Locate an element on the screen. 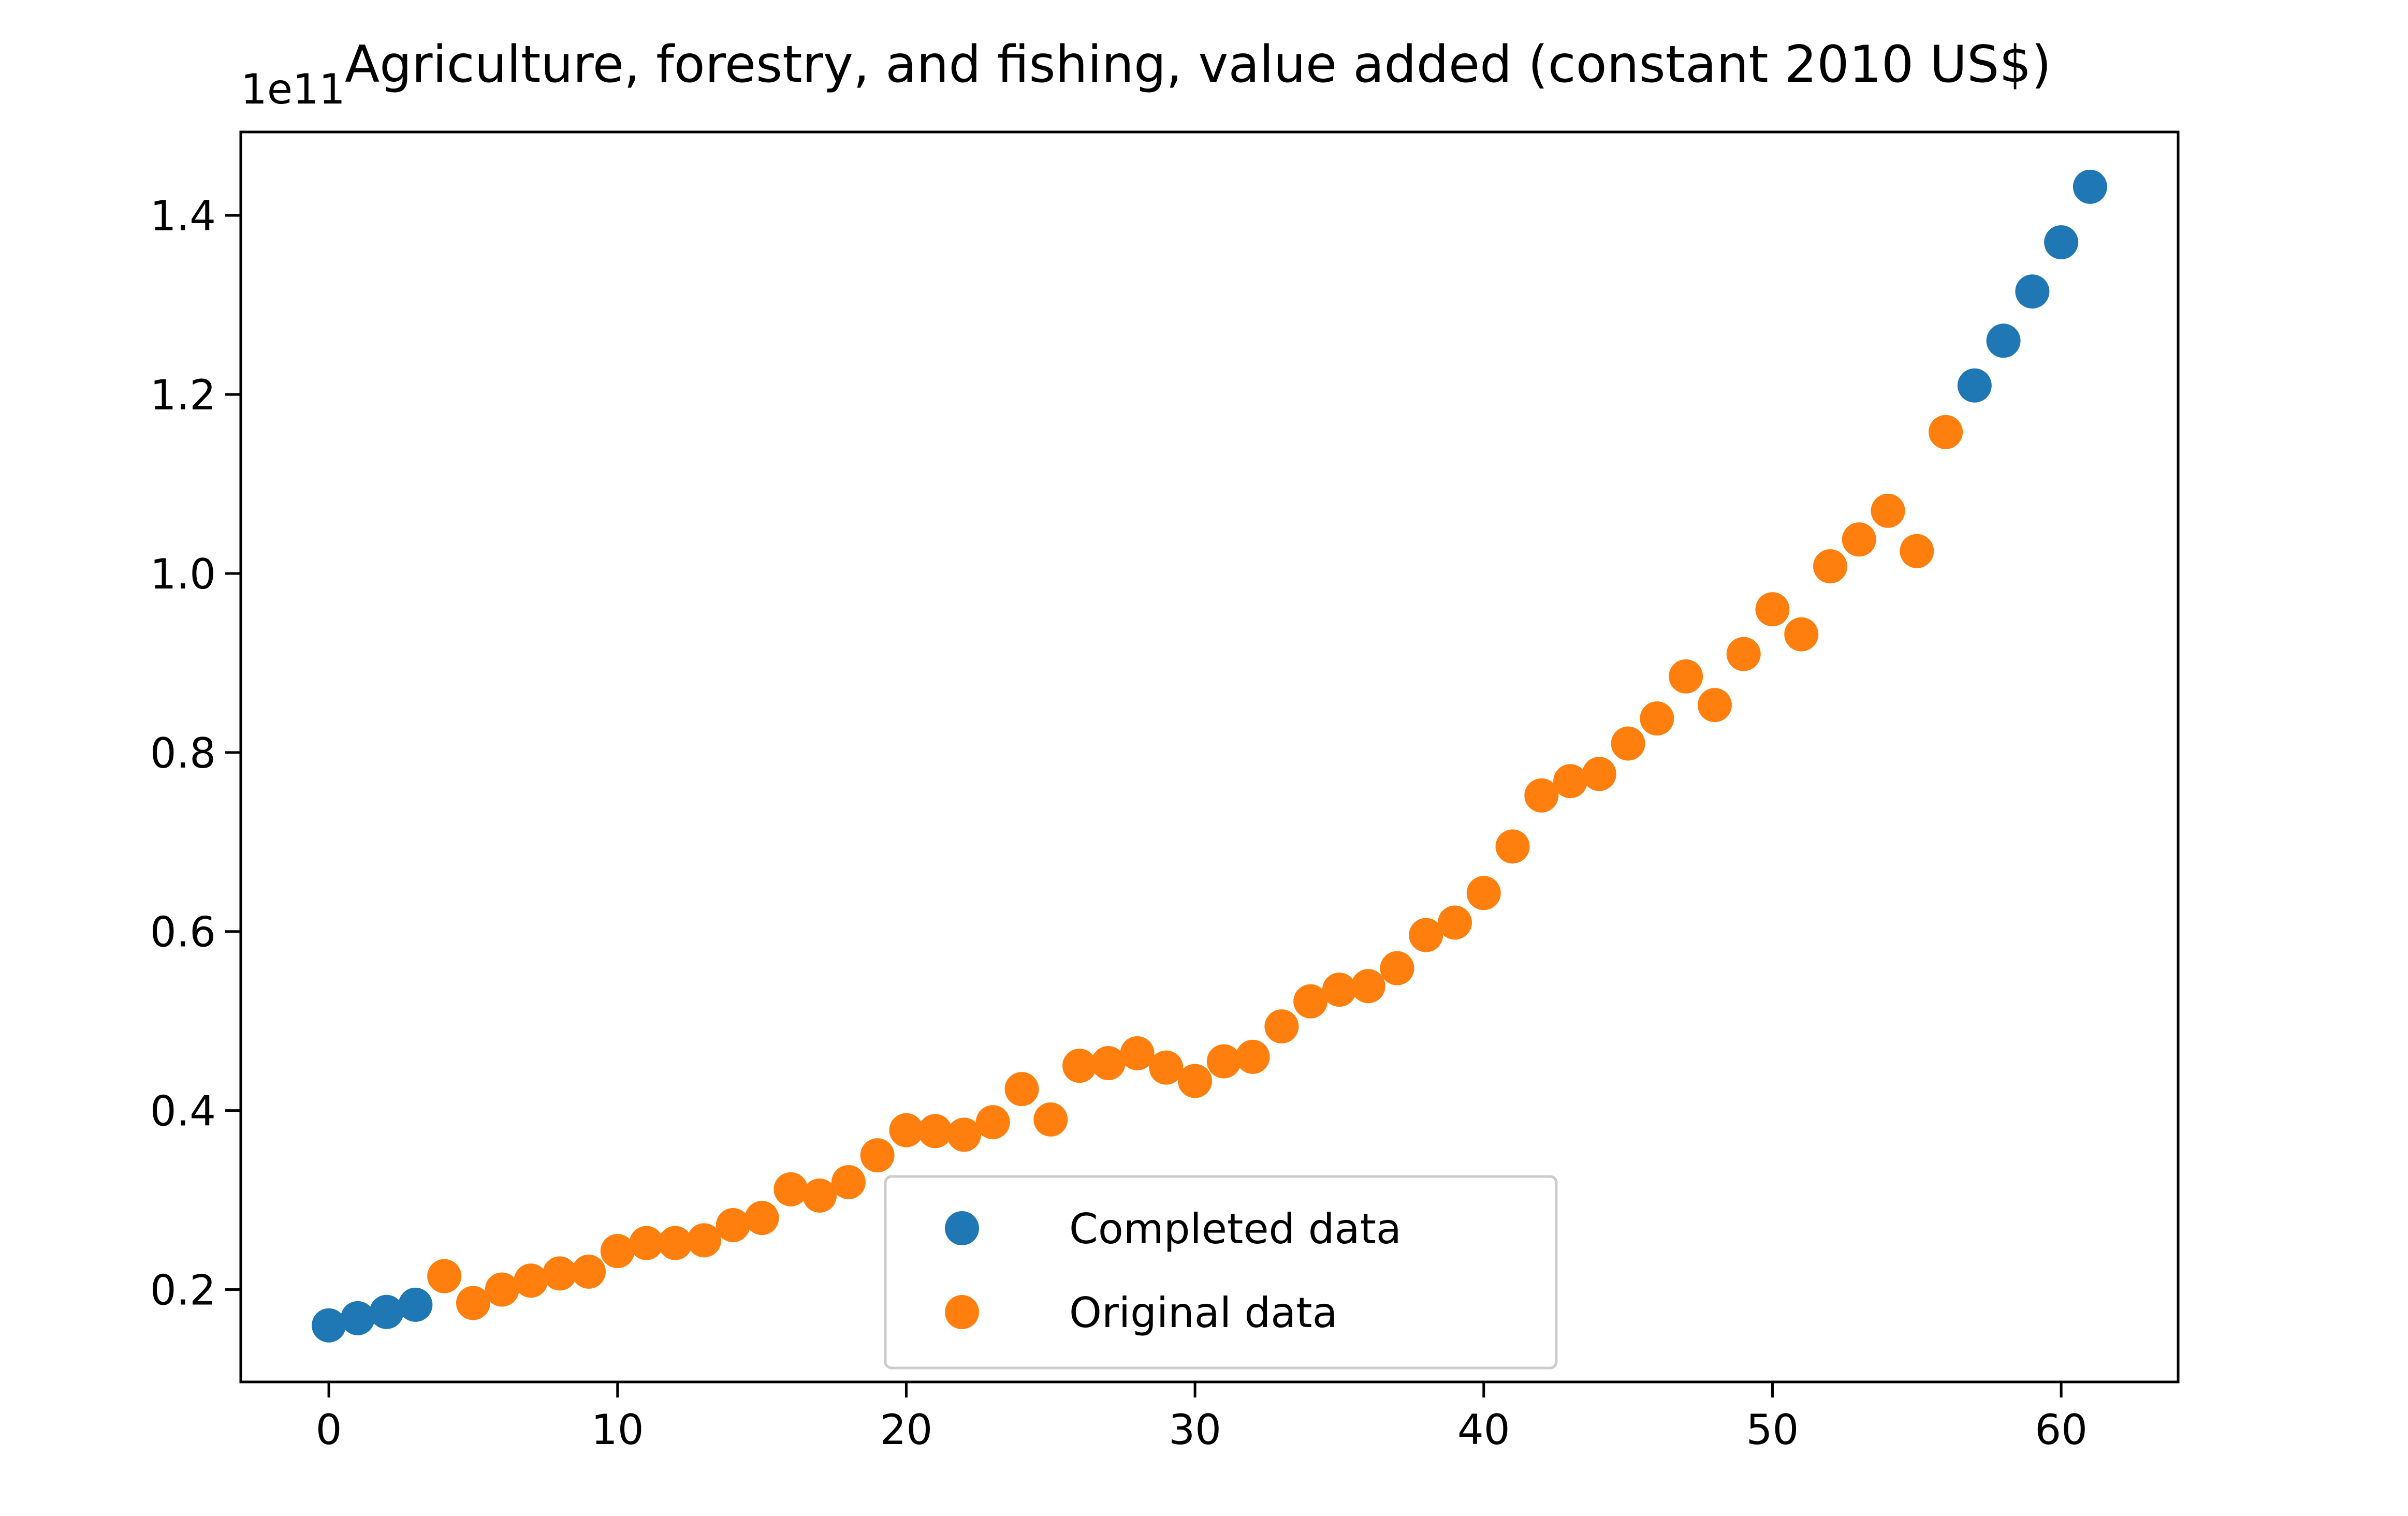 The height and width of the screenshot is (1516, 2408). legend: Completed data Original data is located at coordinates (1221, 1272).